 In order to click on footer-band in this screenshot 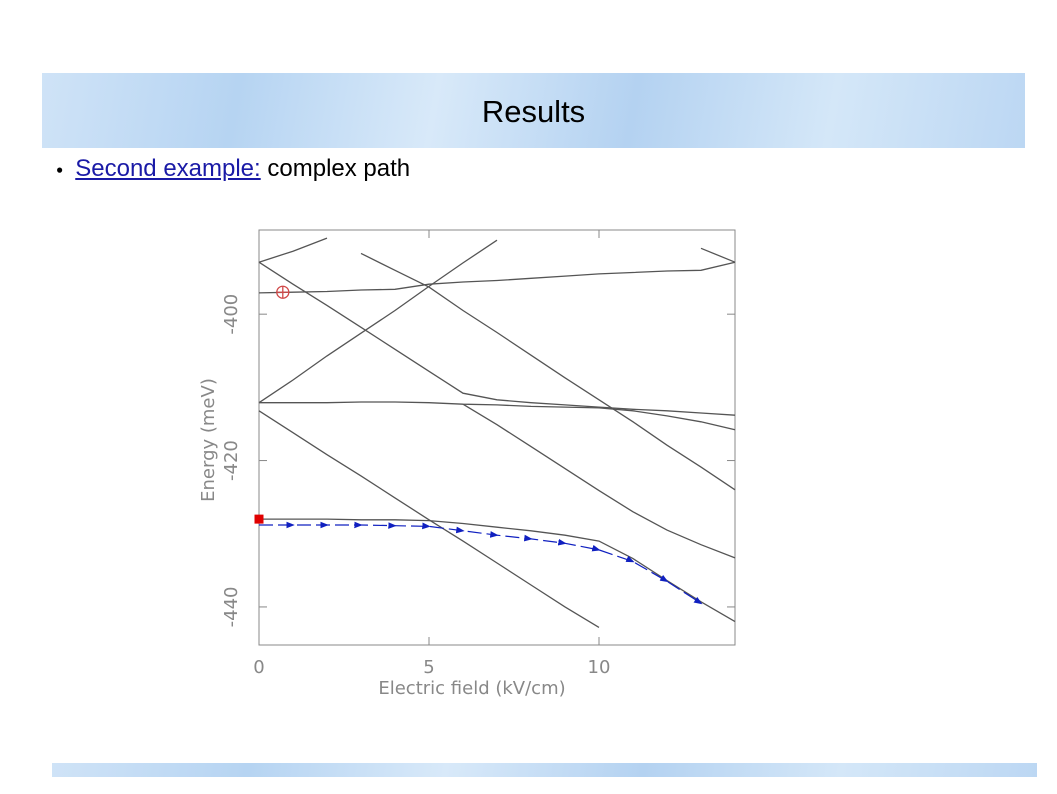, I will do `click(544, 770)`.